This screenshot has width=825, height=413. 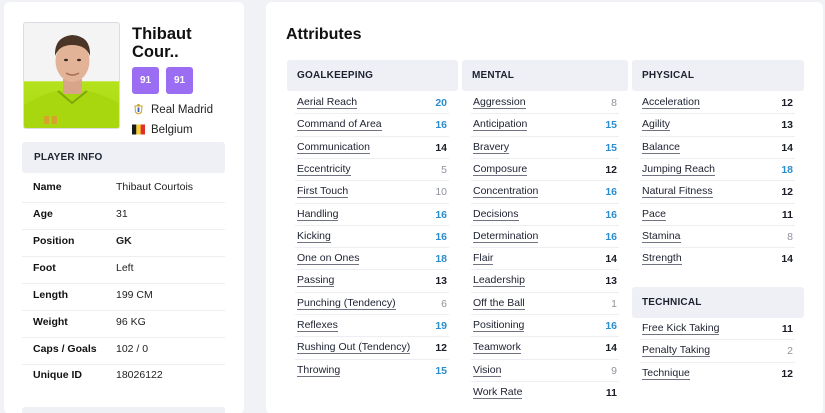 I want to click on player-name: Thibaut Cour.., so click(x=186, y=43).